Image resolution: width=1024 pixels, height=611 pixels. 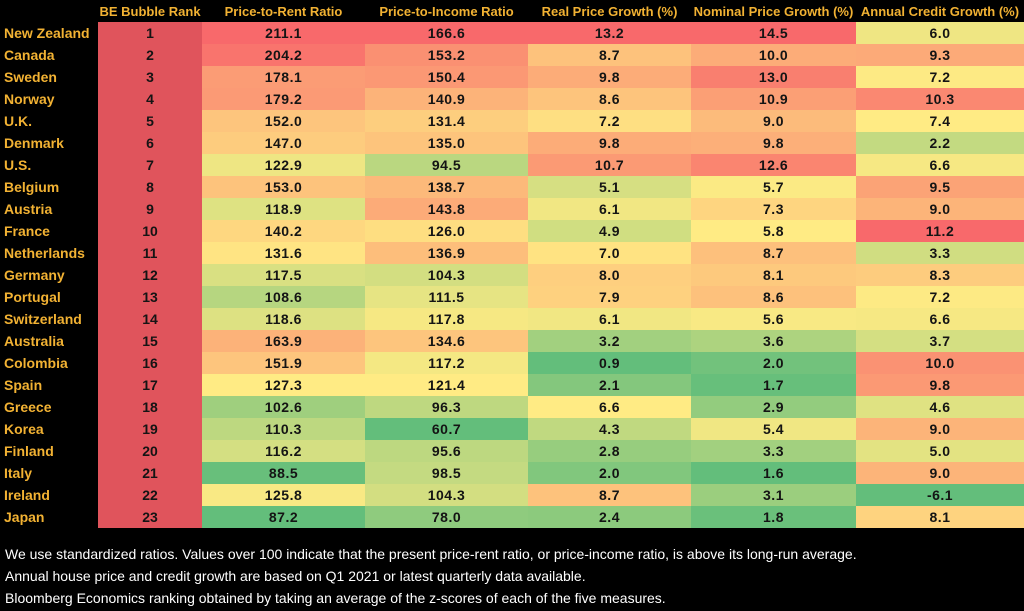 What do you see at coordinates (940, 231) in the screenshot?
I see `credit-growth-cell: 11.2` at bounding box center [940, 231].